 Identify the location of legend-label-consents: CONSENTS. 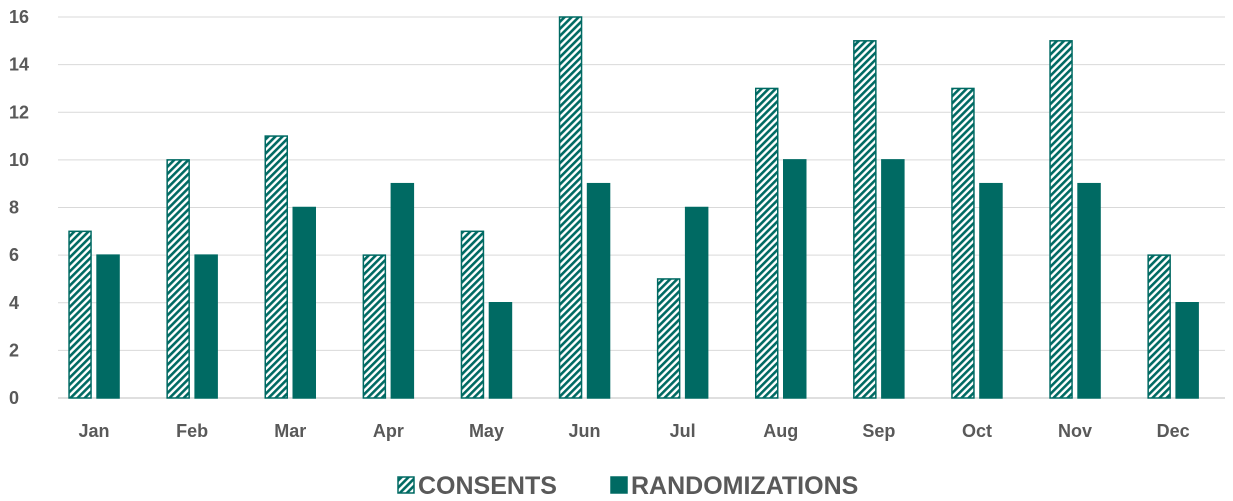
(487, 484).